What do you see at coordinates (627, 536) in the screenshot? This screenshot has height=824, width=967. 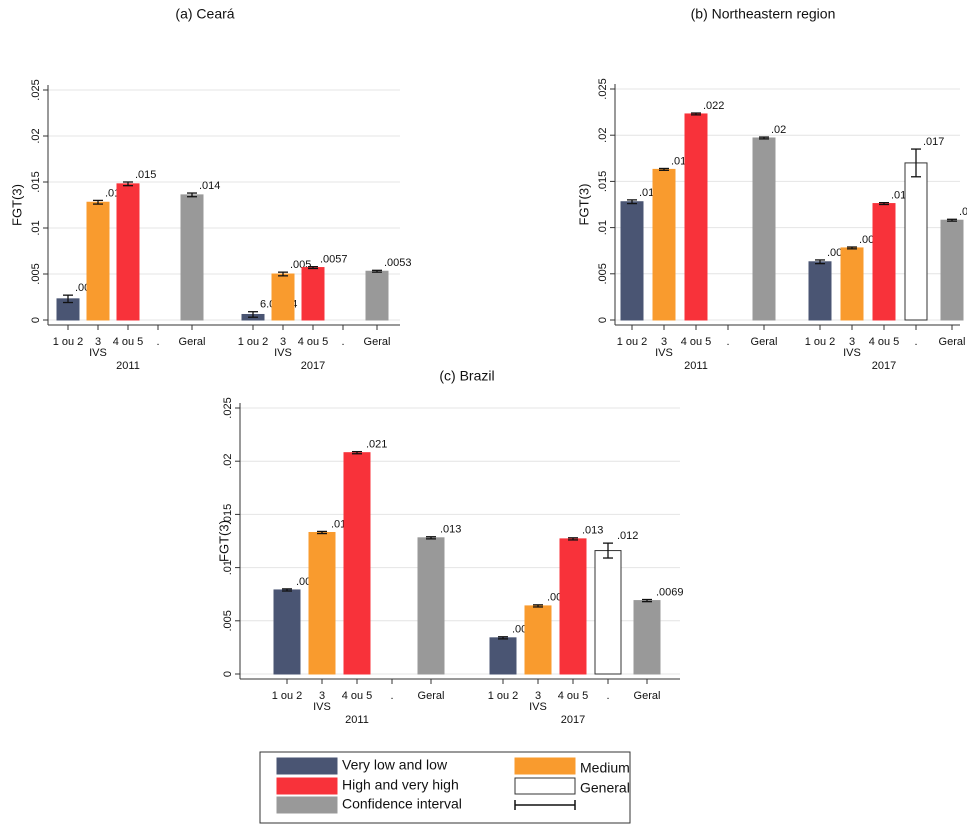 I see `value-label: .012` at bounding box center [627, 536].